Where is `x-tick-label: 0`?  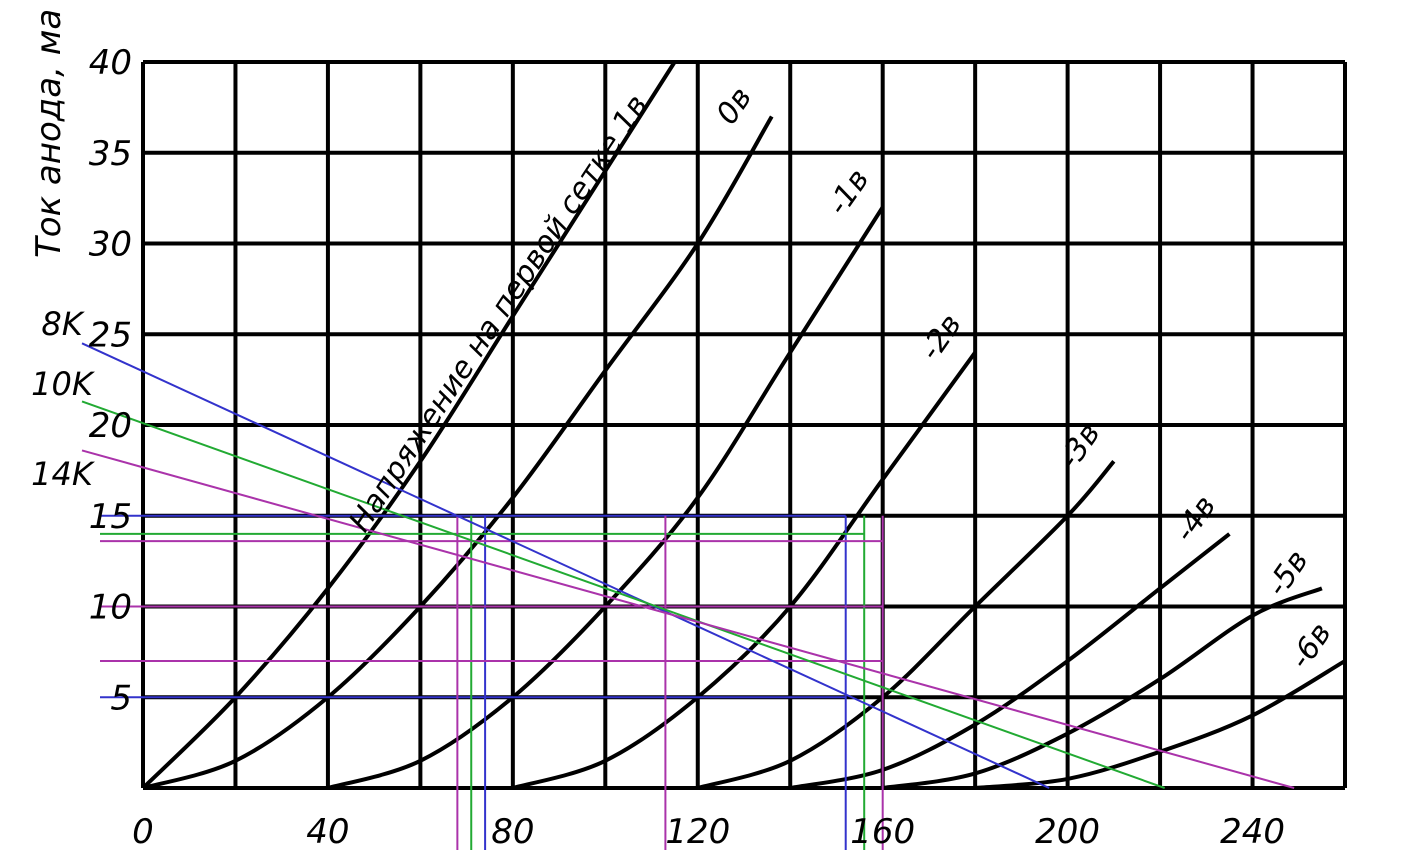 x-tick-label: 0 is located at coordinates (143, 832).